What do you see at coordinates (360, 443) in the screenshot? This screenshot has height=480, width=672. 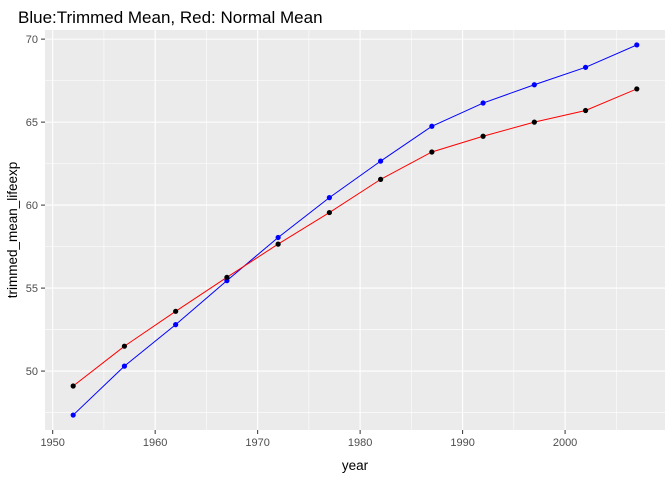 I see `x-tick-label: 1980` at bounding box center [360, 443].